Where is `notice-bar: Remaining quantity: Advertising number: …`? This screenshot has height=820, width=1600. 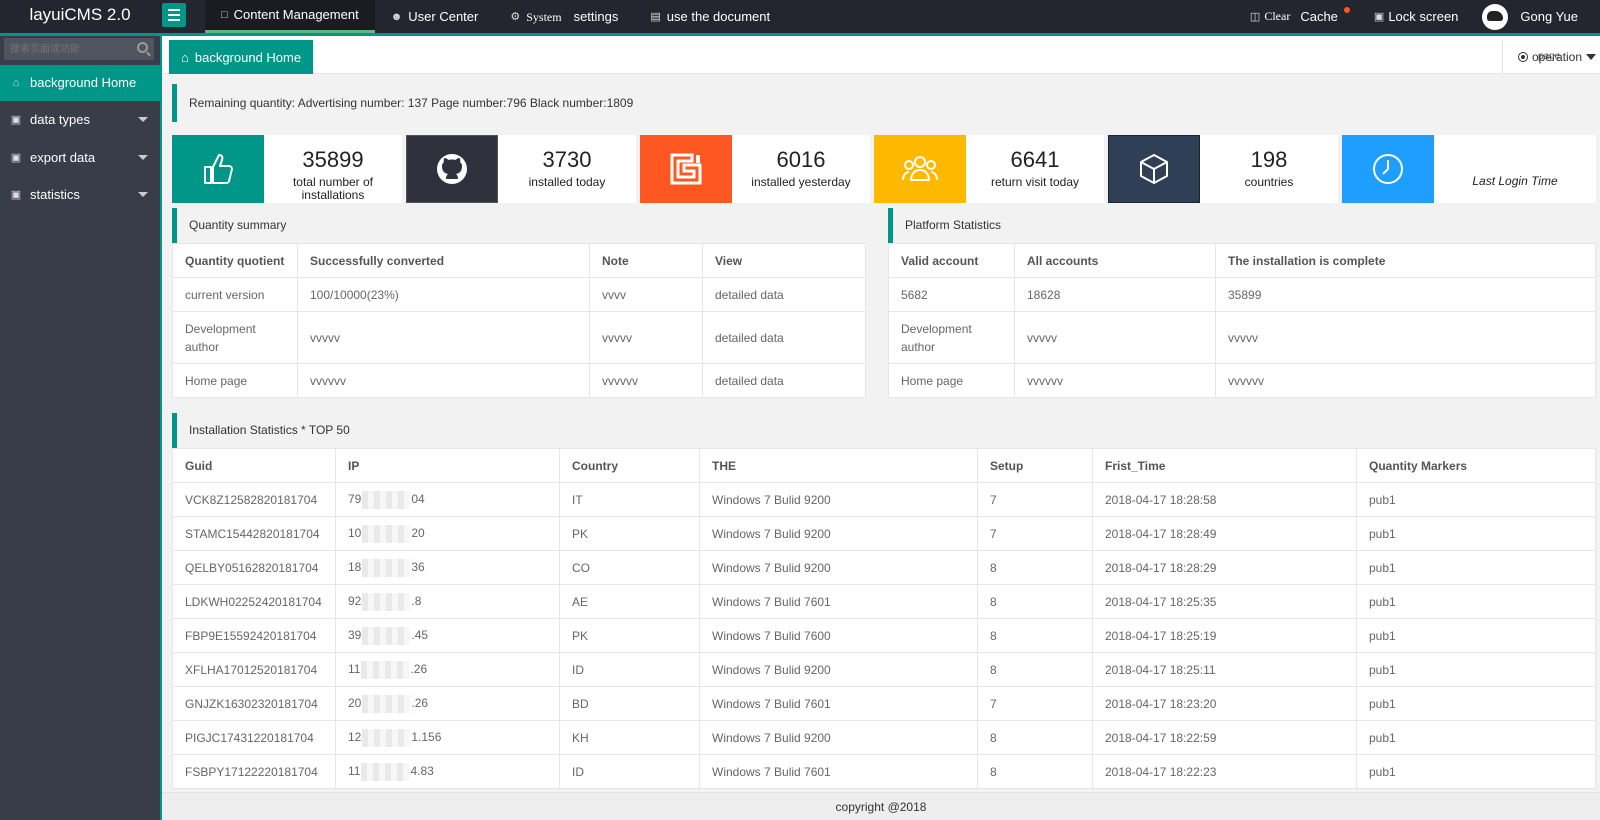
notice-bar: Remaining quantity: Advertising number: … is located at coordinates (884, 103).